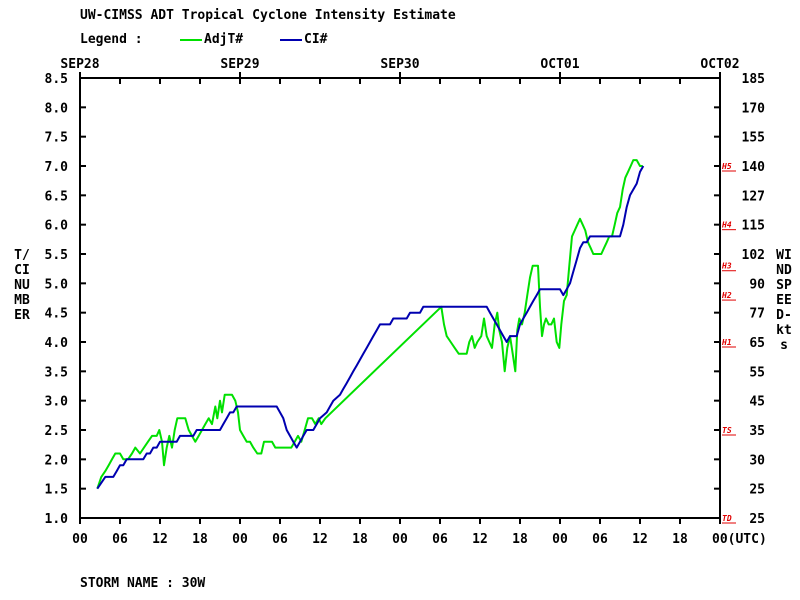  I want to click on y-tick-label-left: 6.5, so click(56, 196).